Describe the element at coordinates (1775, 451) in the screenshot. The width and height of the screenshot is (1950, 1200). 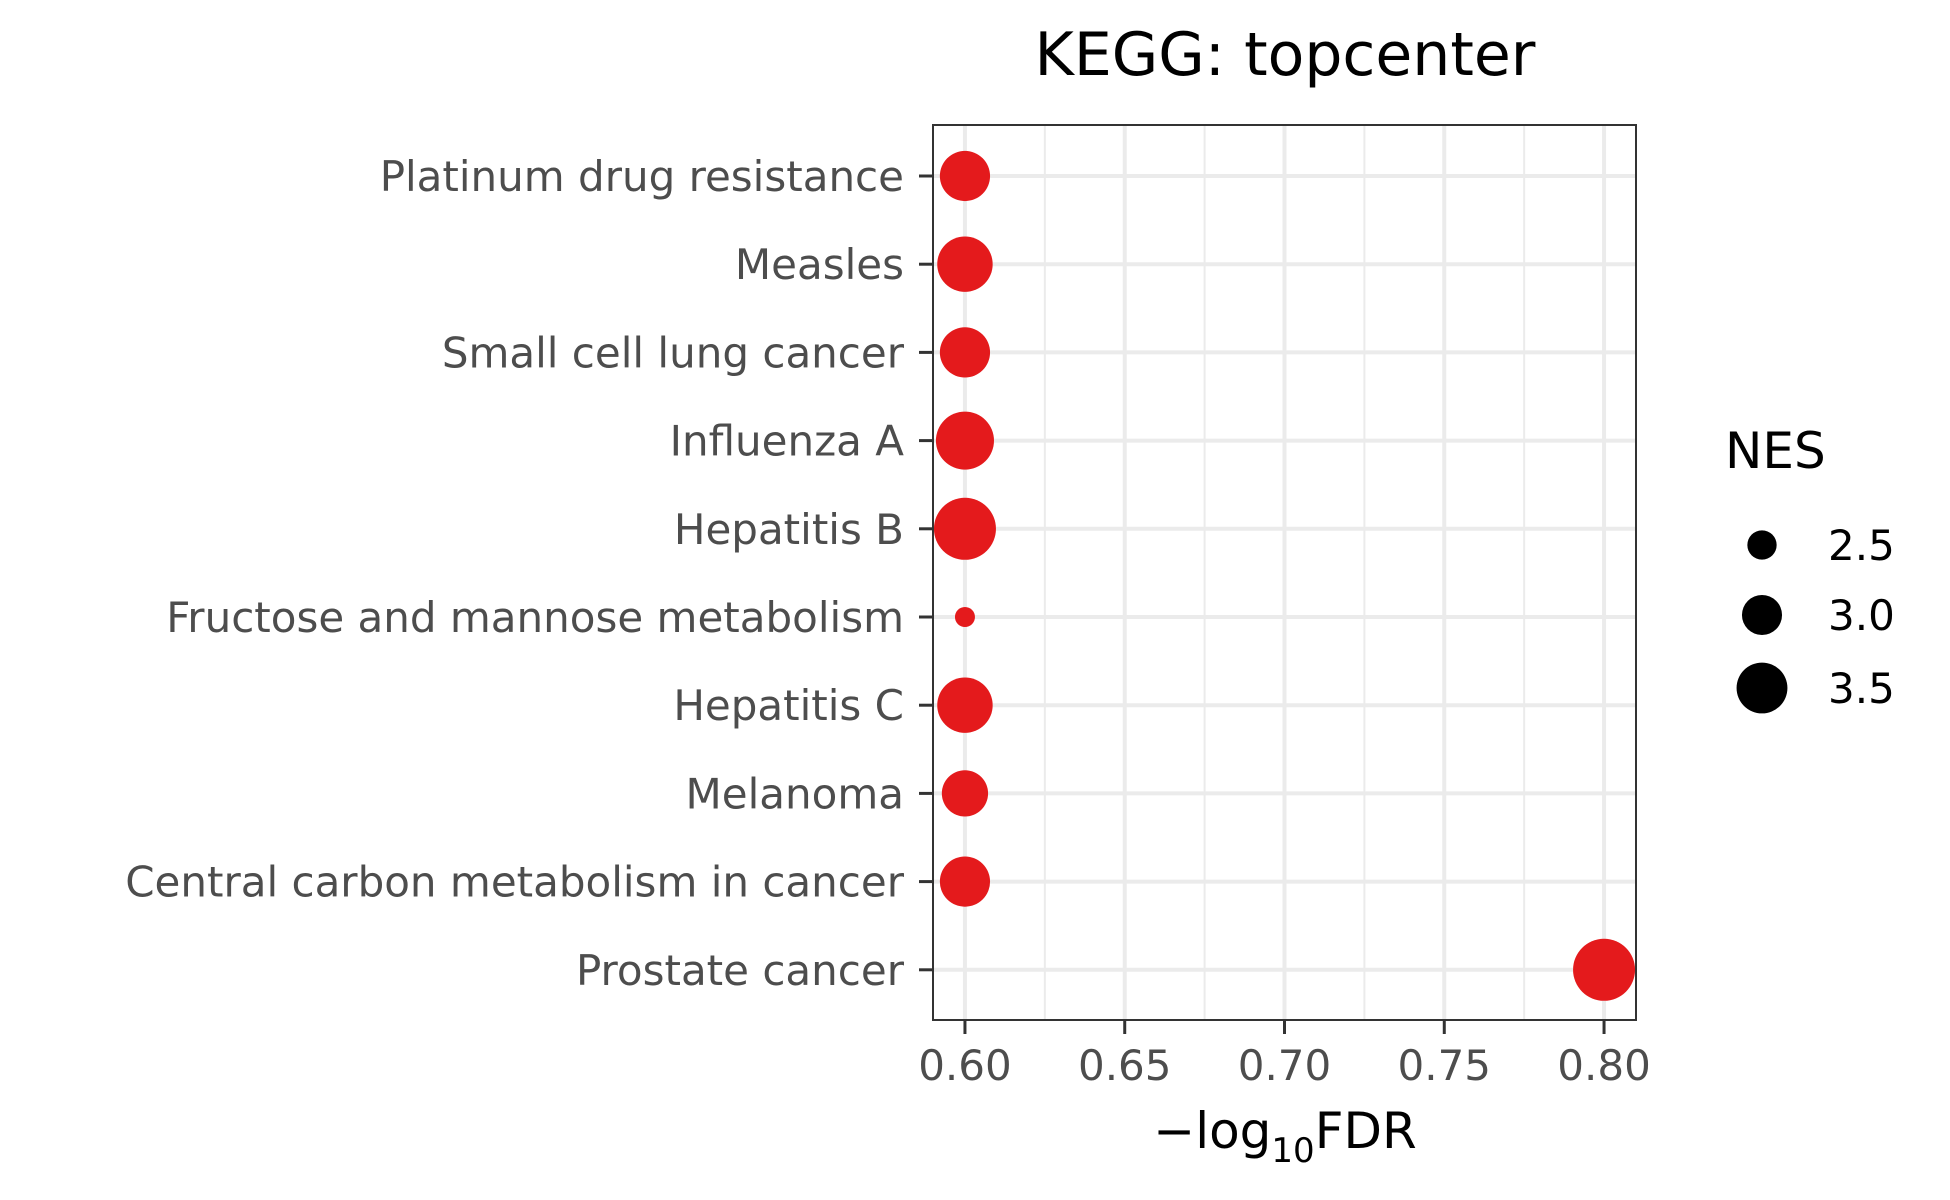
I see `legend-title: NES` at that location.